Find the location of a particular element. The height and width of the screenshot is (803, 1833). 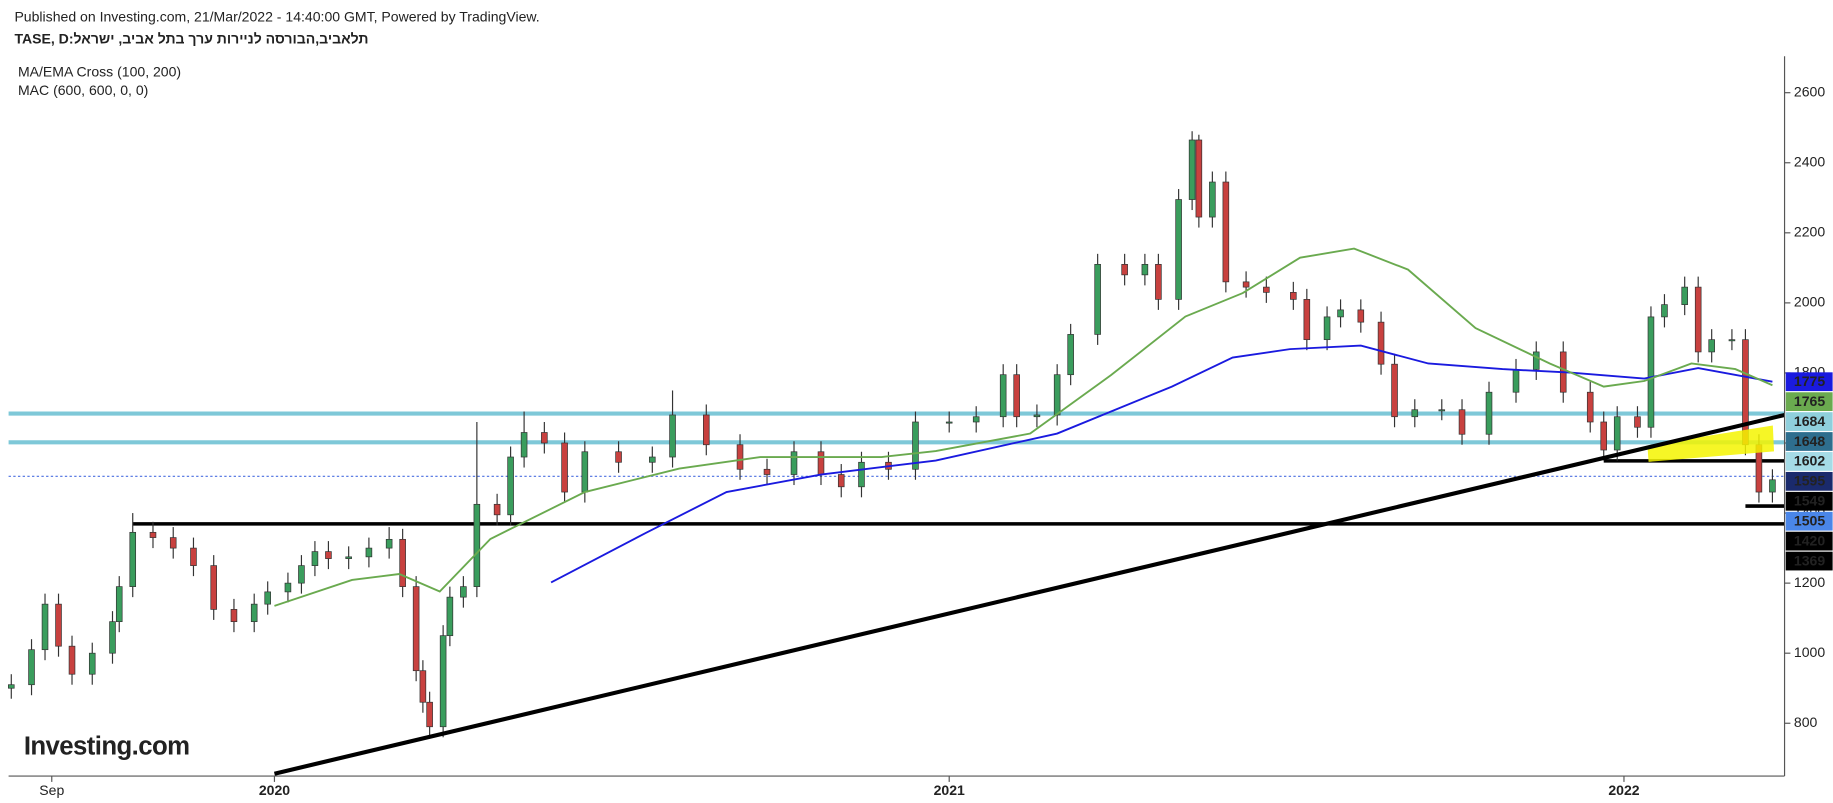

y-tick-label: 2400 is located at coordinates (1809, 161).